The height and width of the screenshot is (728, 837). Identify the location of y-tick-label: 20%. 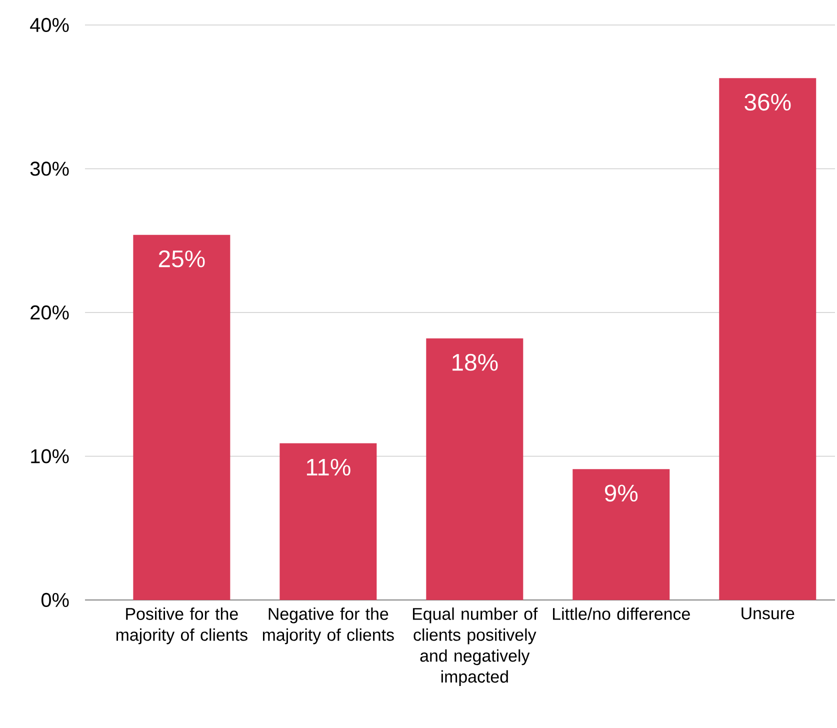
(49, 312).